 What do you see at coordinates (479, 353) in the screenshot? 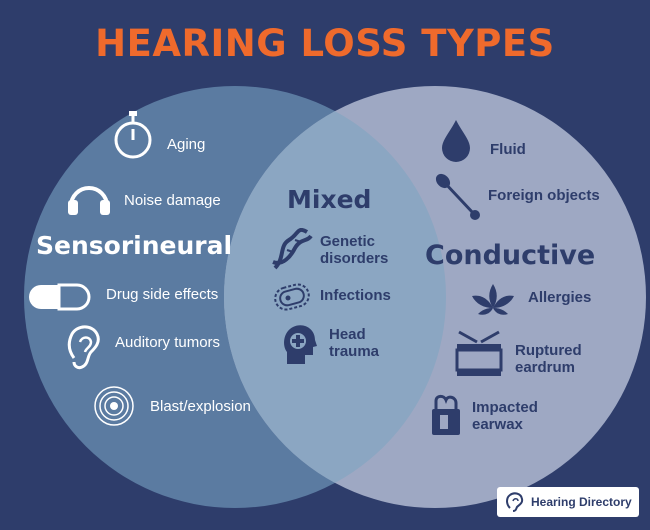
I see `drum-icon` at bounding box center [479, 353].